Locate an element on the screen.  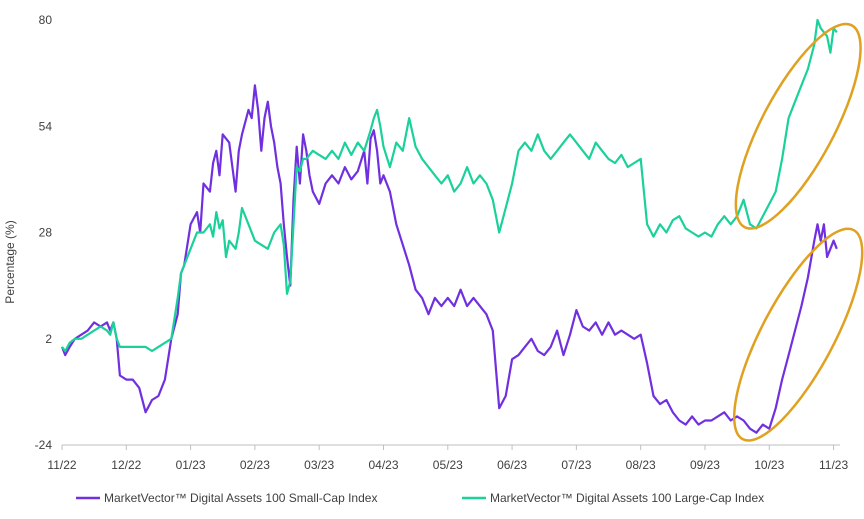
x-tick-label-6: 05/23 is located at coordinates (448, 465).